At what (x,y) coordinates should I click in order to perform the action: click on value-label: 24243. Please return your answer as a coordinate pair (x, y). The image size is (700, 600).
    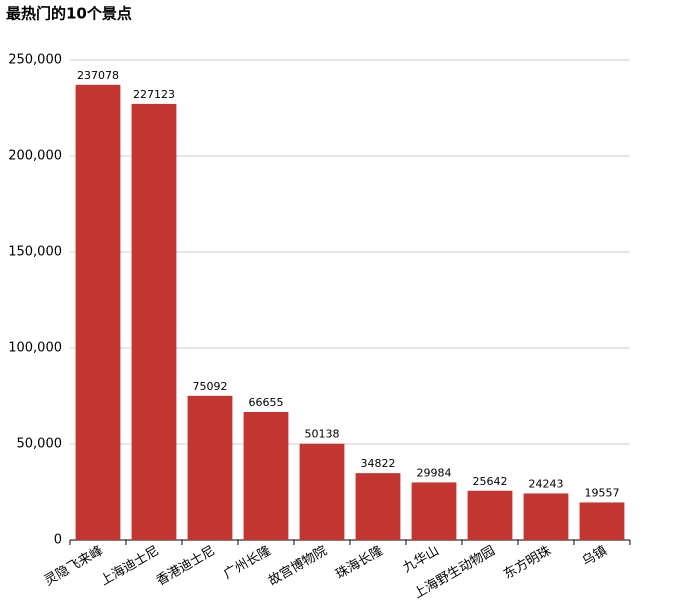
    Looking at the image, I should click on (546, 483).